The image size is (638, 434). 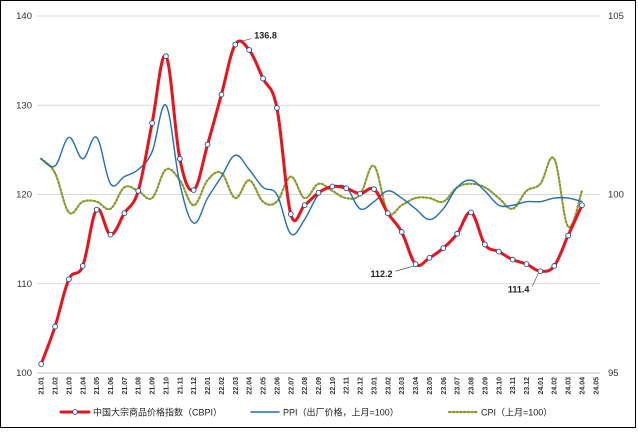 I want to click on x-tick-label: 22.11, so click(x=347, y=385).